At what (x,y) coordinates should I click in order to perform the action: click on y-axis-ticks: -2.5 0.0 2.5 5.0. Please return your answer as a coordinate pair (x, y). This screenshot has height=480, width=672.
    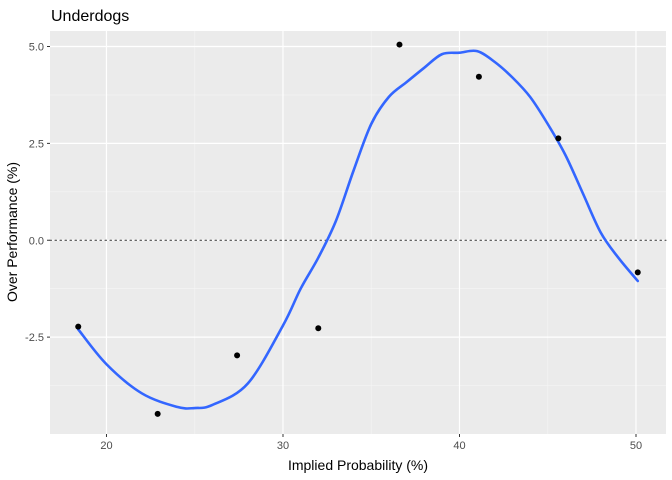
    Looking at the image, I should click on (37, 193).